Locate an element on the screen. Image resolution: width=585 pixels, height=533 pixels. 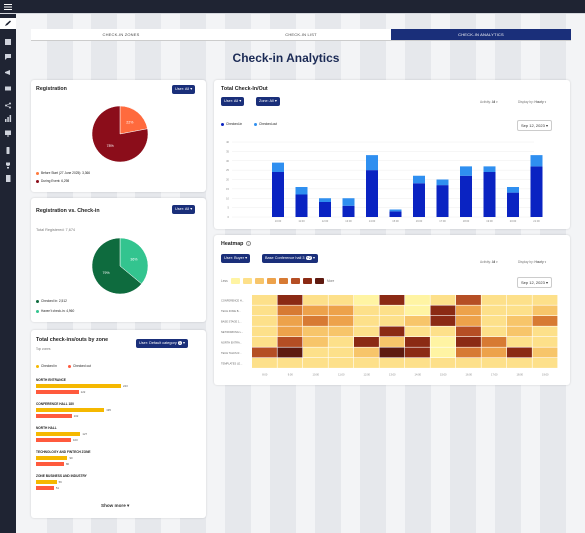
trophy-icon is located at coordinates (8, 165).